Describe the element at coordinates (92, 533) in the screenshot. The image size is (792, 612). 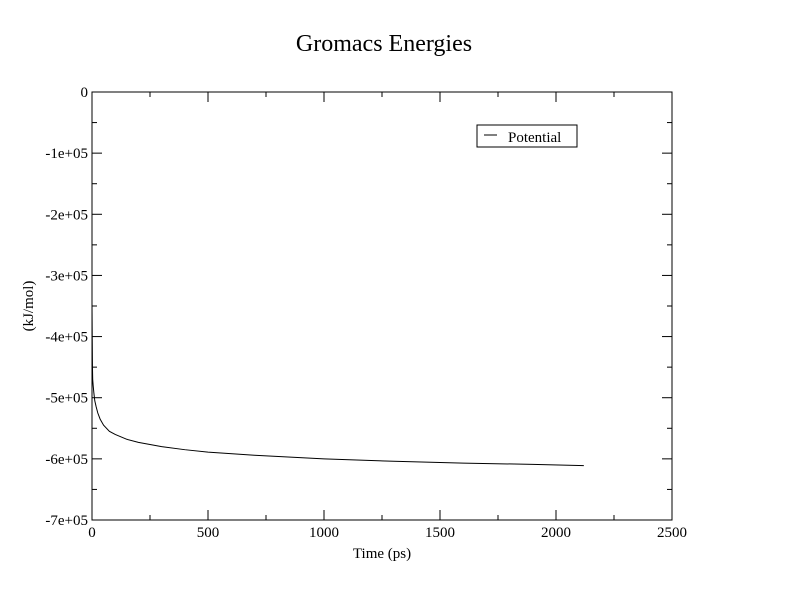
I see `x-tick-label: 0` at that location.